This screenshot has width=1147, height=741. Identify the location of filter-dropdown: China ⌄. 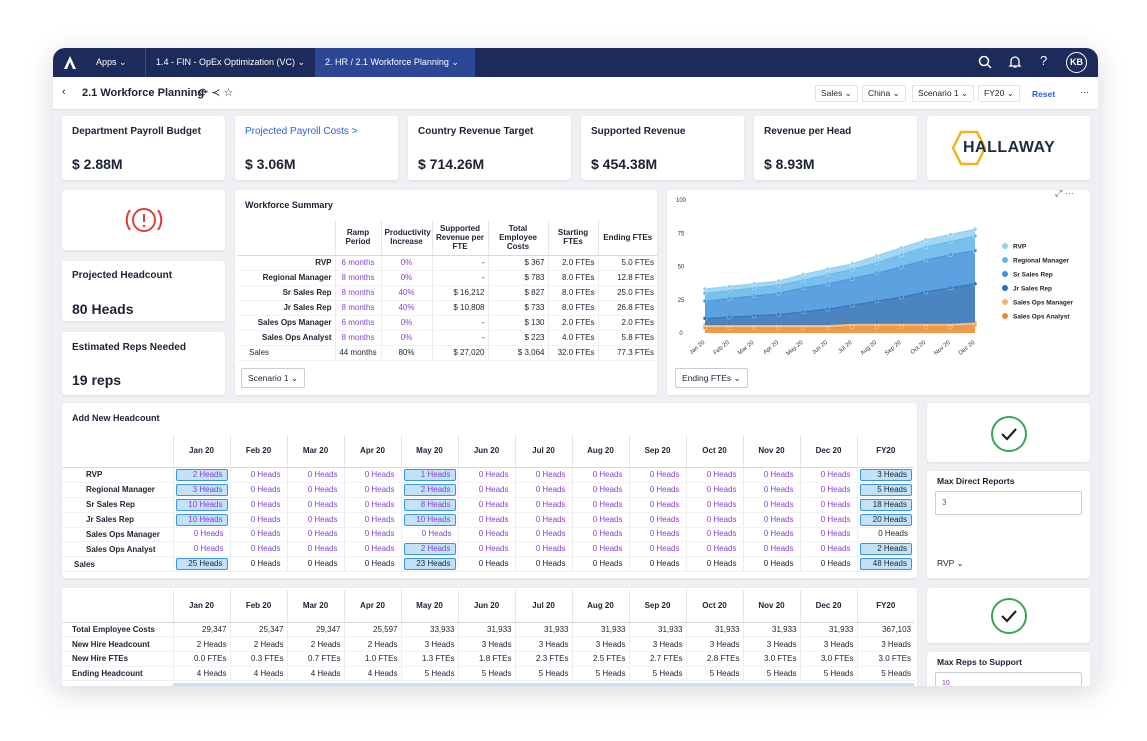
(884, 93).